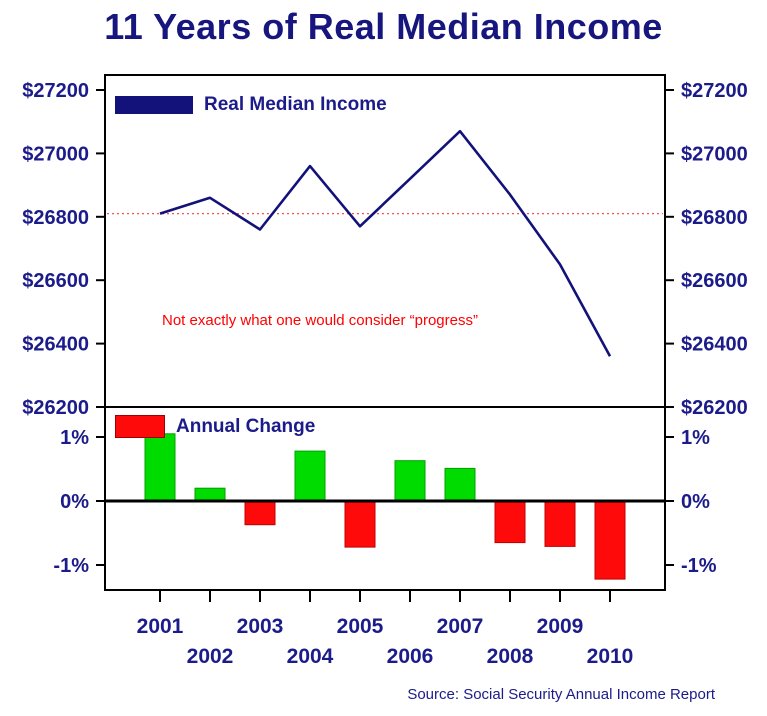 This screenshot has width=767, height=716. Describe the element at coordinates (210, 656) in the screenshot. I see `x-label-2002: 2002` at that location.